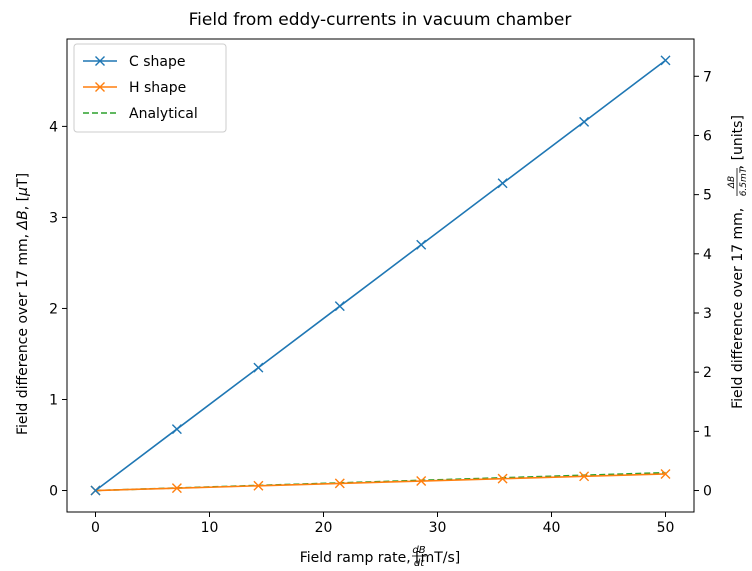 The height and width of the screenshot is (571, 752). I want to click on y-axis-right: 0 1 2 3 4 5 6 7, so click(703, 284).